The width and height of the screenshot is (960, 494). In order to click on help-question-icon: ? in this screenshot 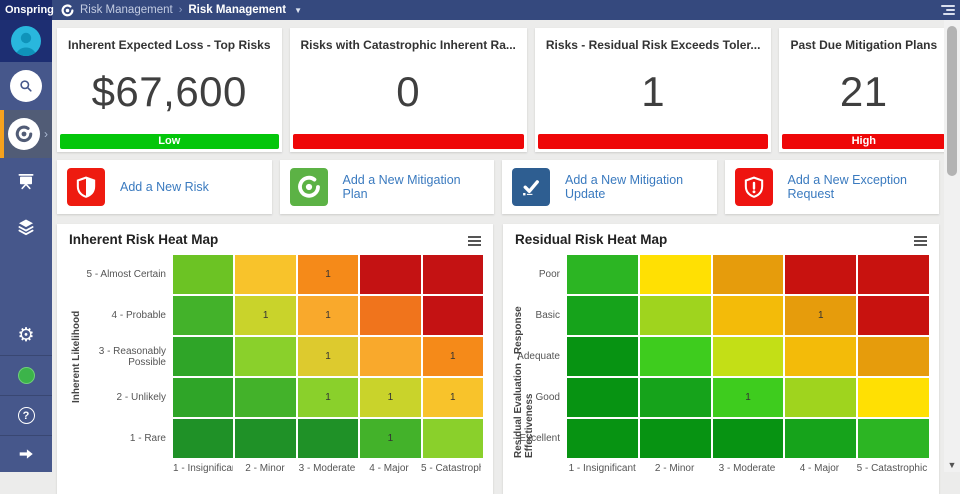, I will do `click(26, 415)`.